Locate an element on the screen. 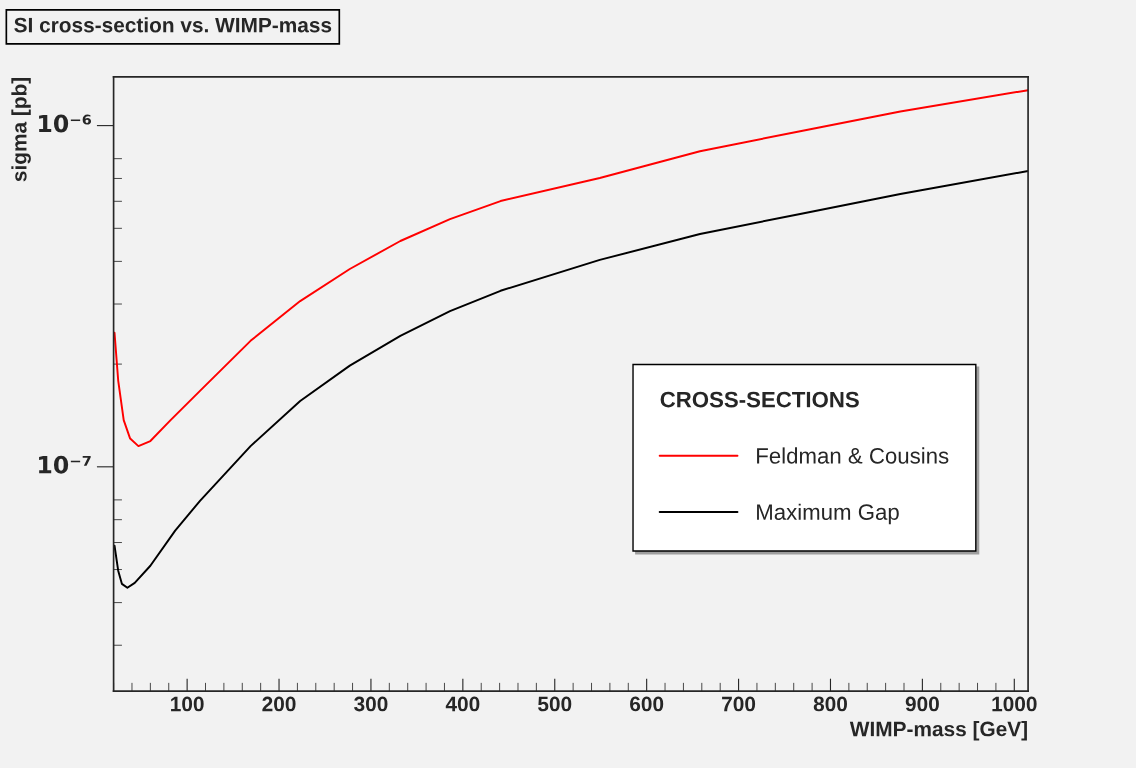 This screenshot has width=1136, height=768. x-tick-label: 400 is located at coordinates (462, 704).